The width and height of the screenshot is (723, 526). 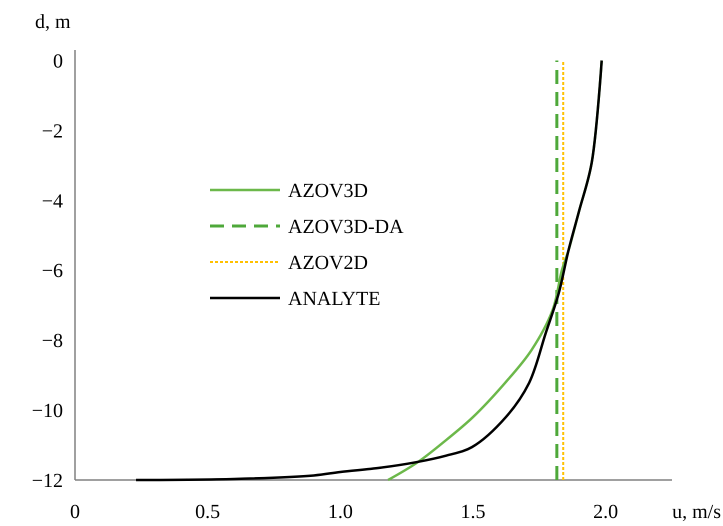 What do you see at coordinates (52, 201) in the screenshot?
I see `y-tick-label: −4` at bounding box center [52, 201].